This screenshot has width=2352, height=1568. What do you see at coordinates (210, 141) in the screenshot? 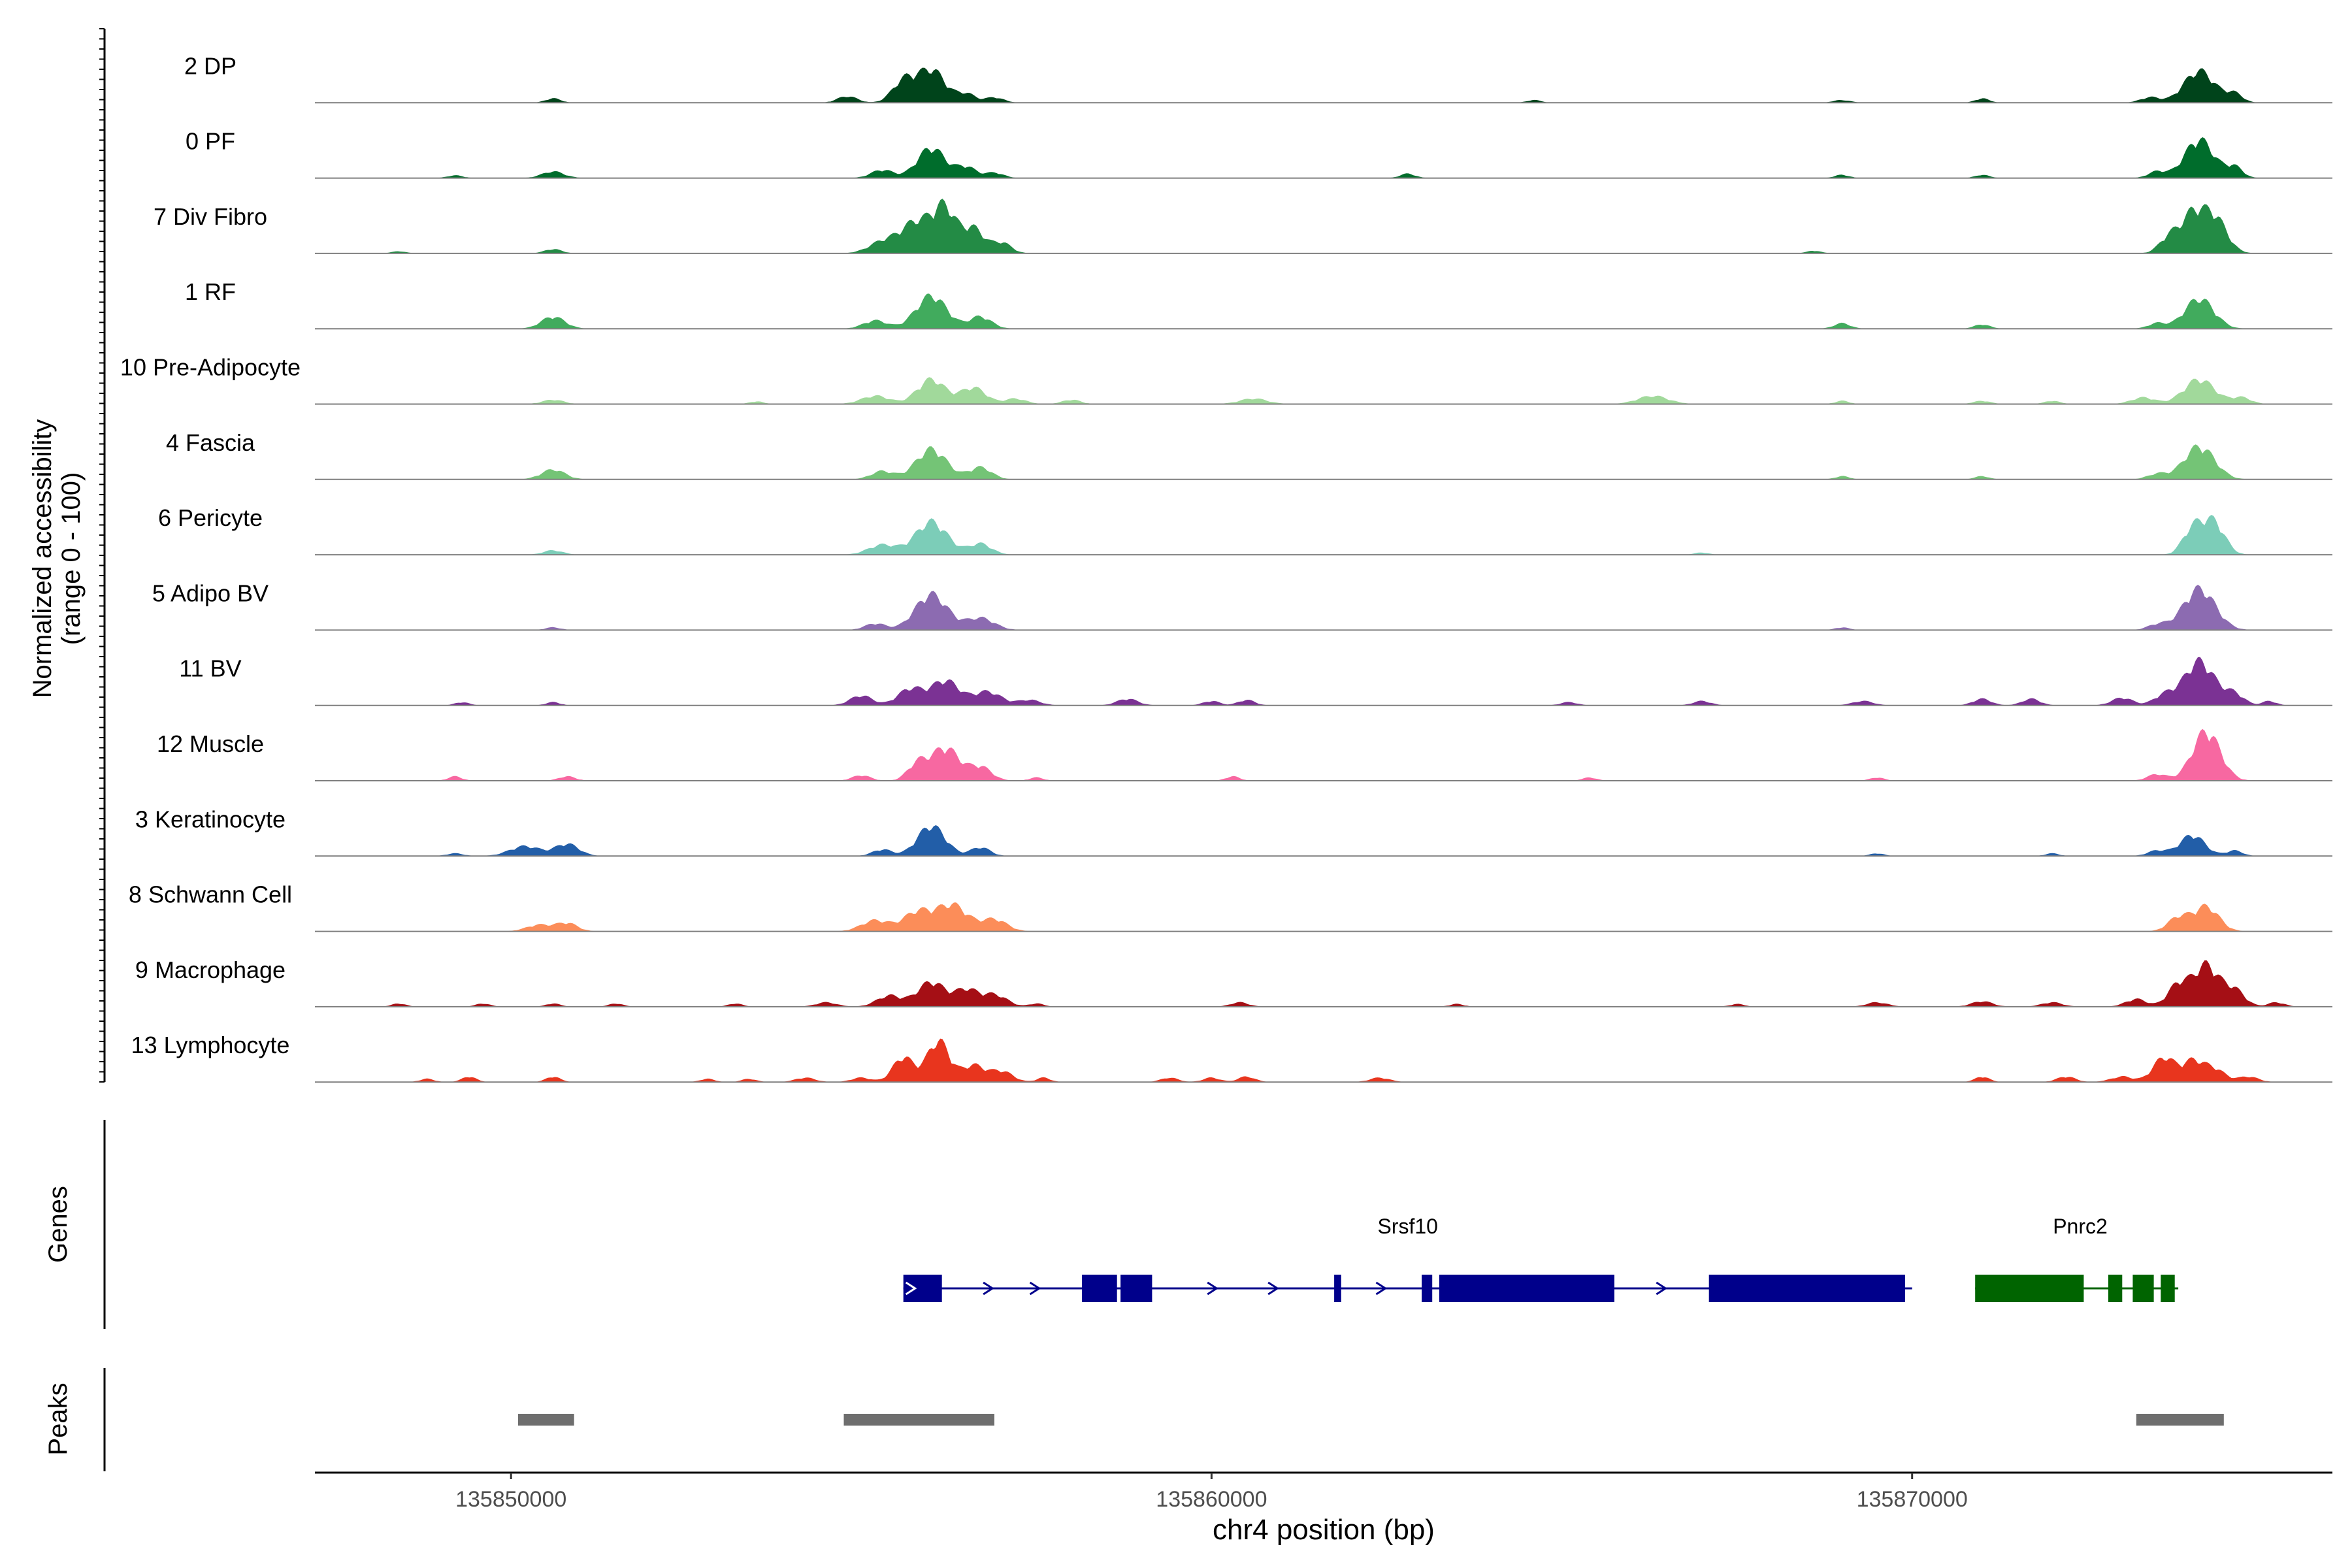
I see `track-label: 0 PF` at bounding box center [210, 141].